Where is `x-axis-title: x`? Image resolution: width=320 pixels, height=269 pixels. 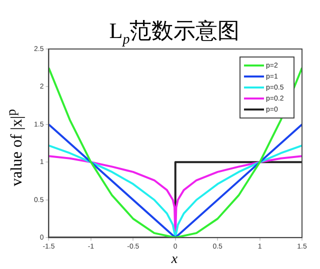
x-axis-title: x is located at coordinates (174, 260).